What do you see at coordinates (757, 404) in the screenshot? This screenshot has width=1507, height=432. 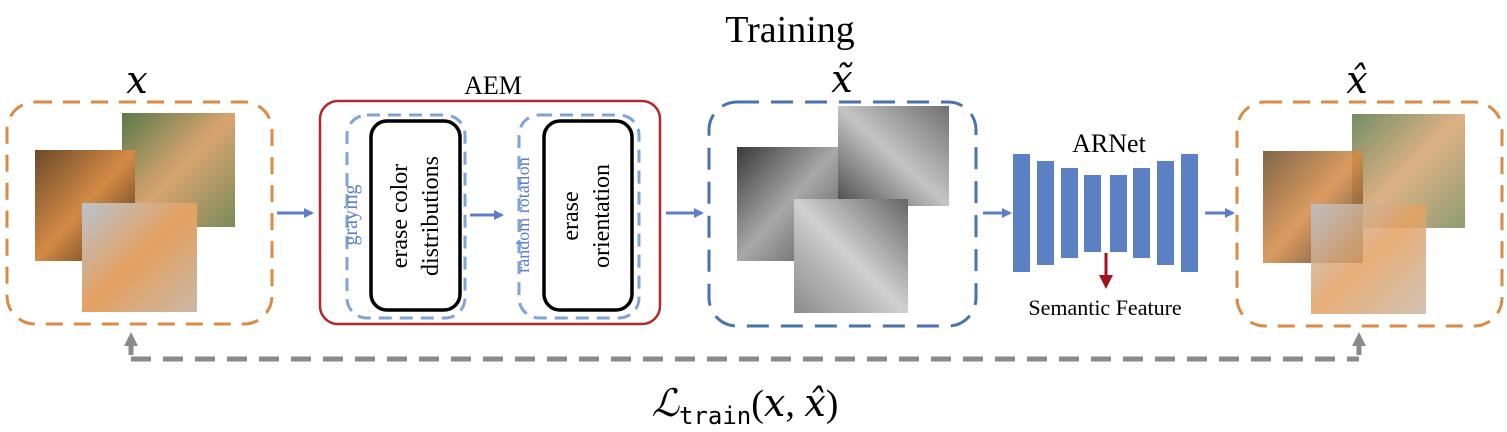 I see `loss-open-paren: (` at bounding box center [757, 404].